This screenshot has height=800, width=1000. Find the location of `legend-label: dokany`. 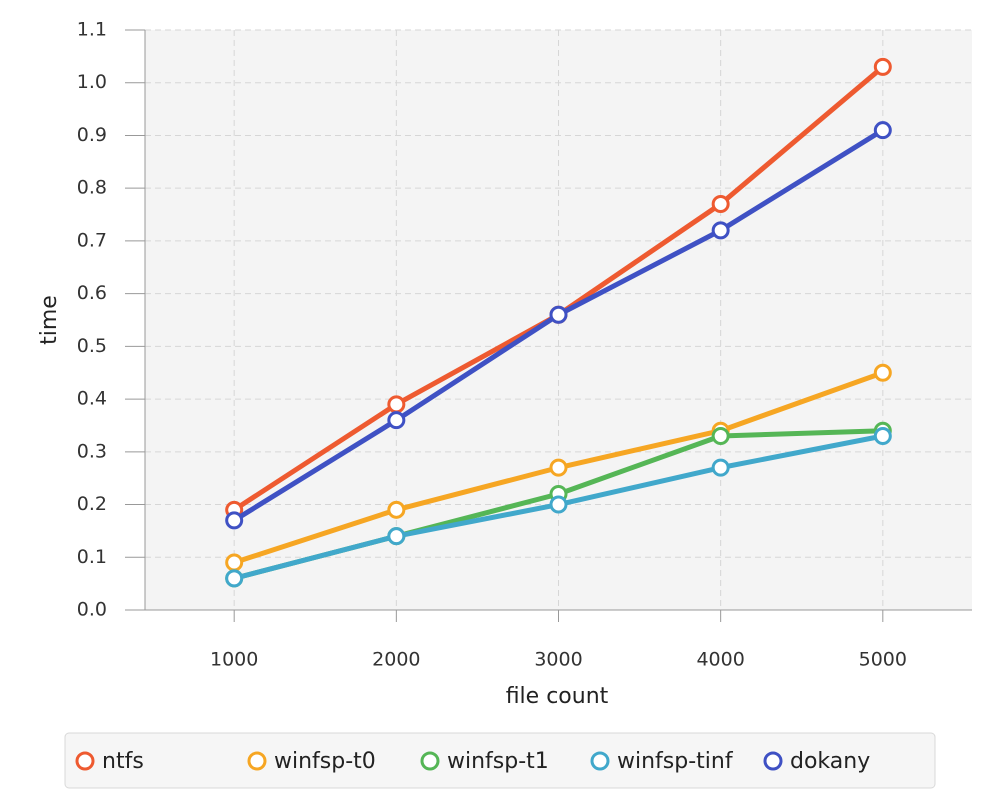

legend-label: dokany is located at coordinates (830, 761).